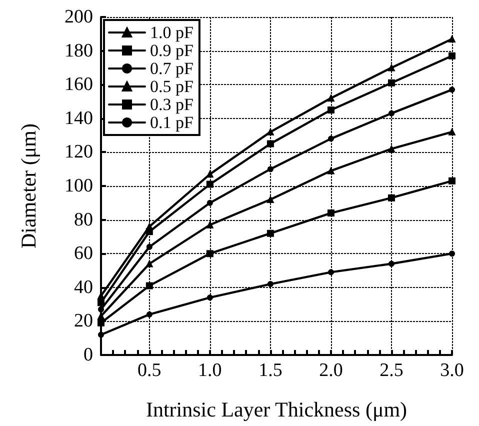  Describe the element at coordinates (172, 32) in the screenshot. I see `legend-label: 1.0 pF` at that location.